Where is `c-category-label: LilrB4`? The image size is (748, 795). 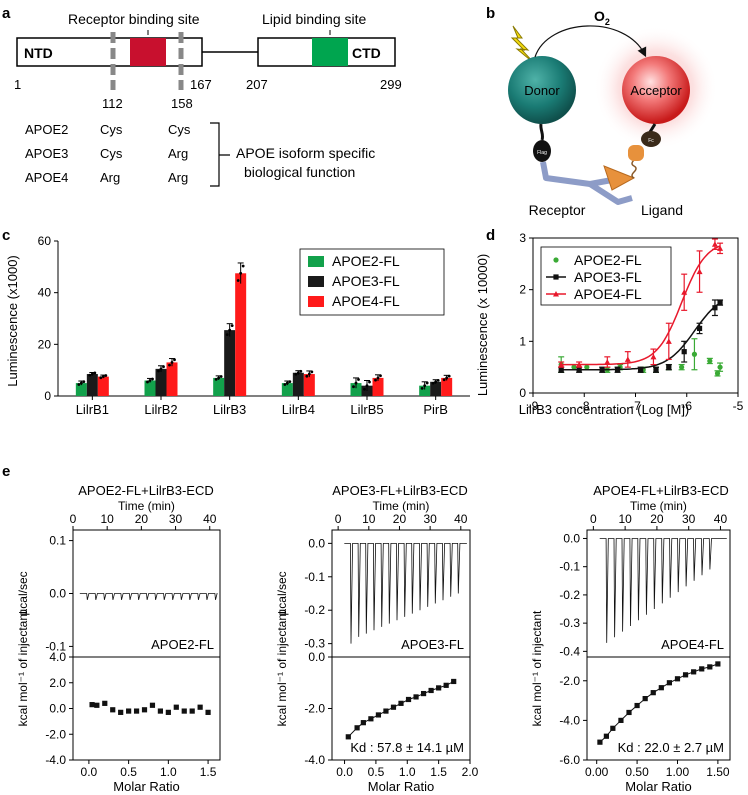
c-category-label: LilrB4 is located at coordinates (298, 409).